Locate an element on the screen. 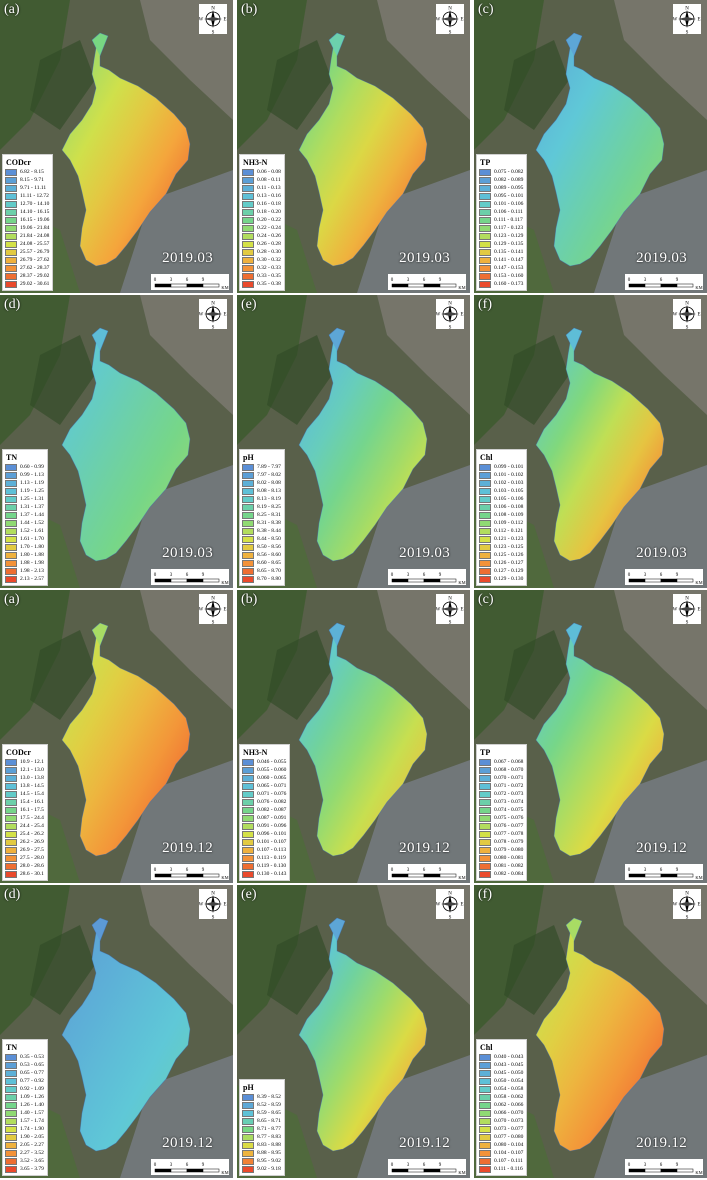  legend-row: 0.074 - 0.075 is located at coordinates (501, 810).